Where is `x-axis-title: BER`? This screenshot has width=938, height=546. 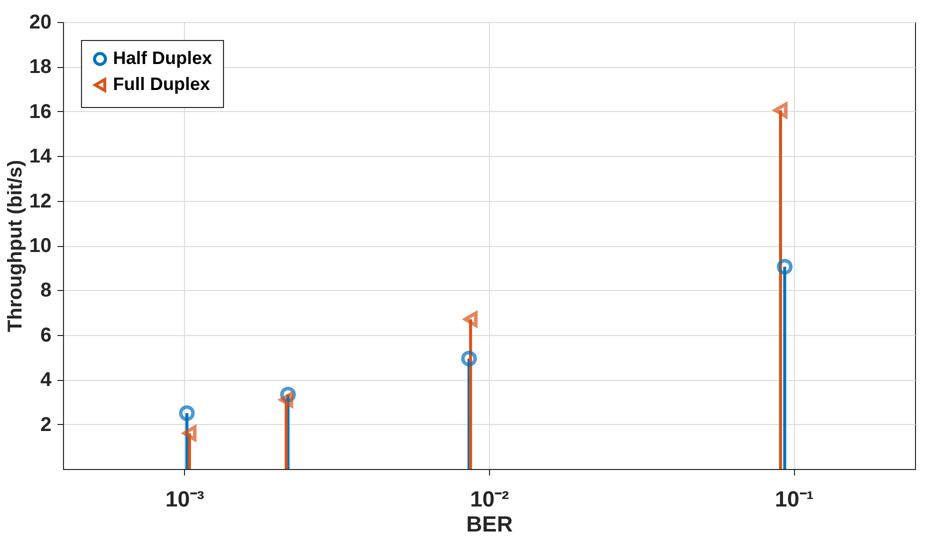 x-axis-title: BER is located at coordinates (489, 524).